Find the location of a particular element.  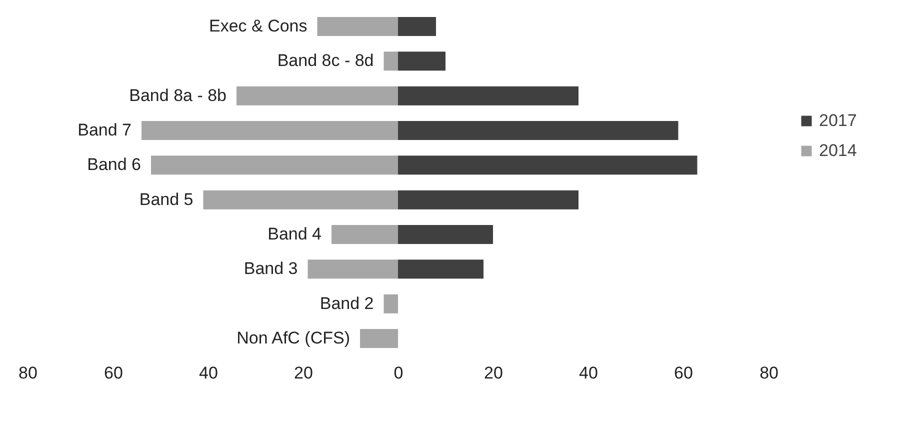

y-tick-label: Band 4 is located at coordinates (295, 234).